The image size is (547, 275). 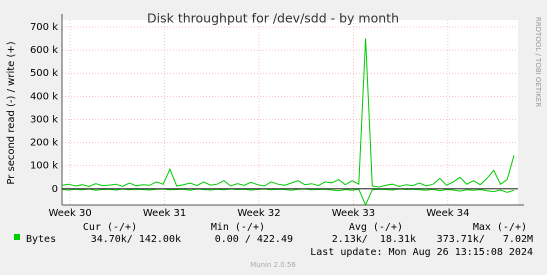 What do you see at coordinates (254, 239) in the screenshot?
I see `legend-cell: 0.00 / 422.49` at bounding box center [254, 239].